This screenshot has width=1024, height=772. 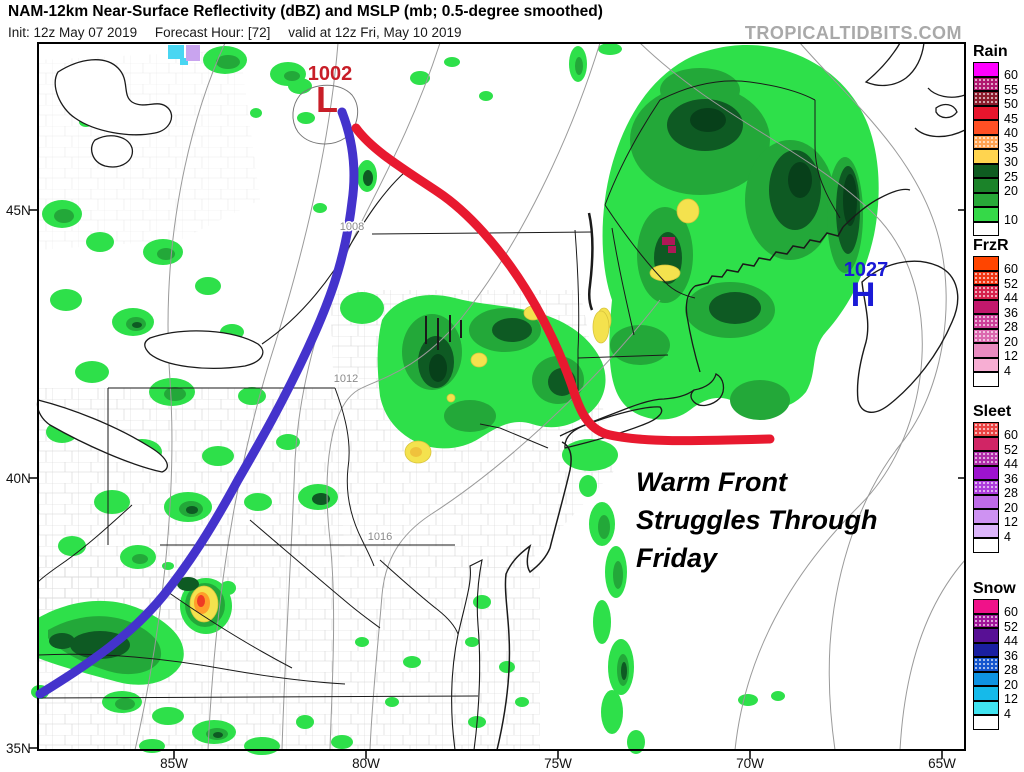 I want to click on lon-label-85w: 85W, so click(x=174, y=763).